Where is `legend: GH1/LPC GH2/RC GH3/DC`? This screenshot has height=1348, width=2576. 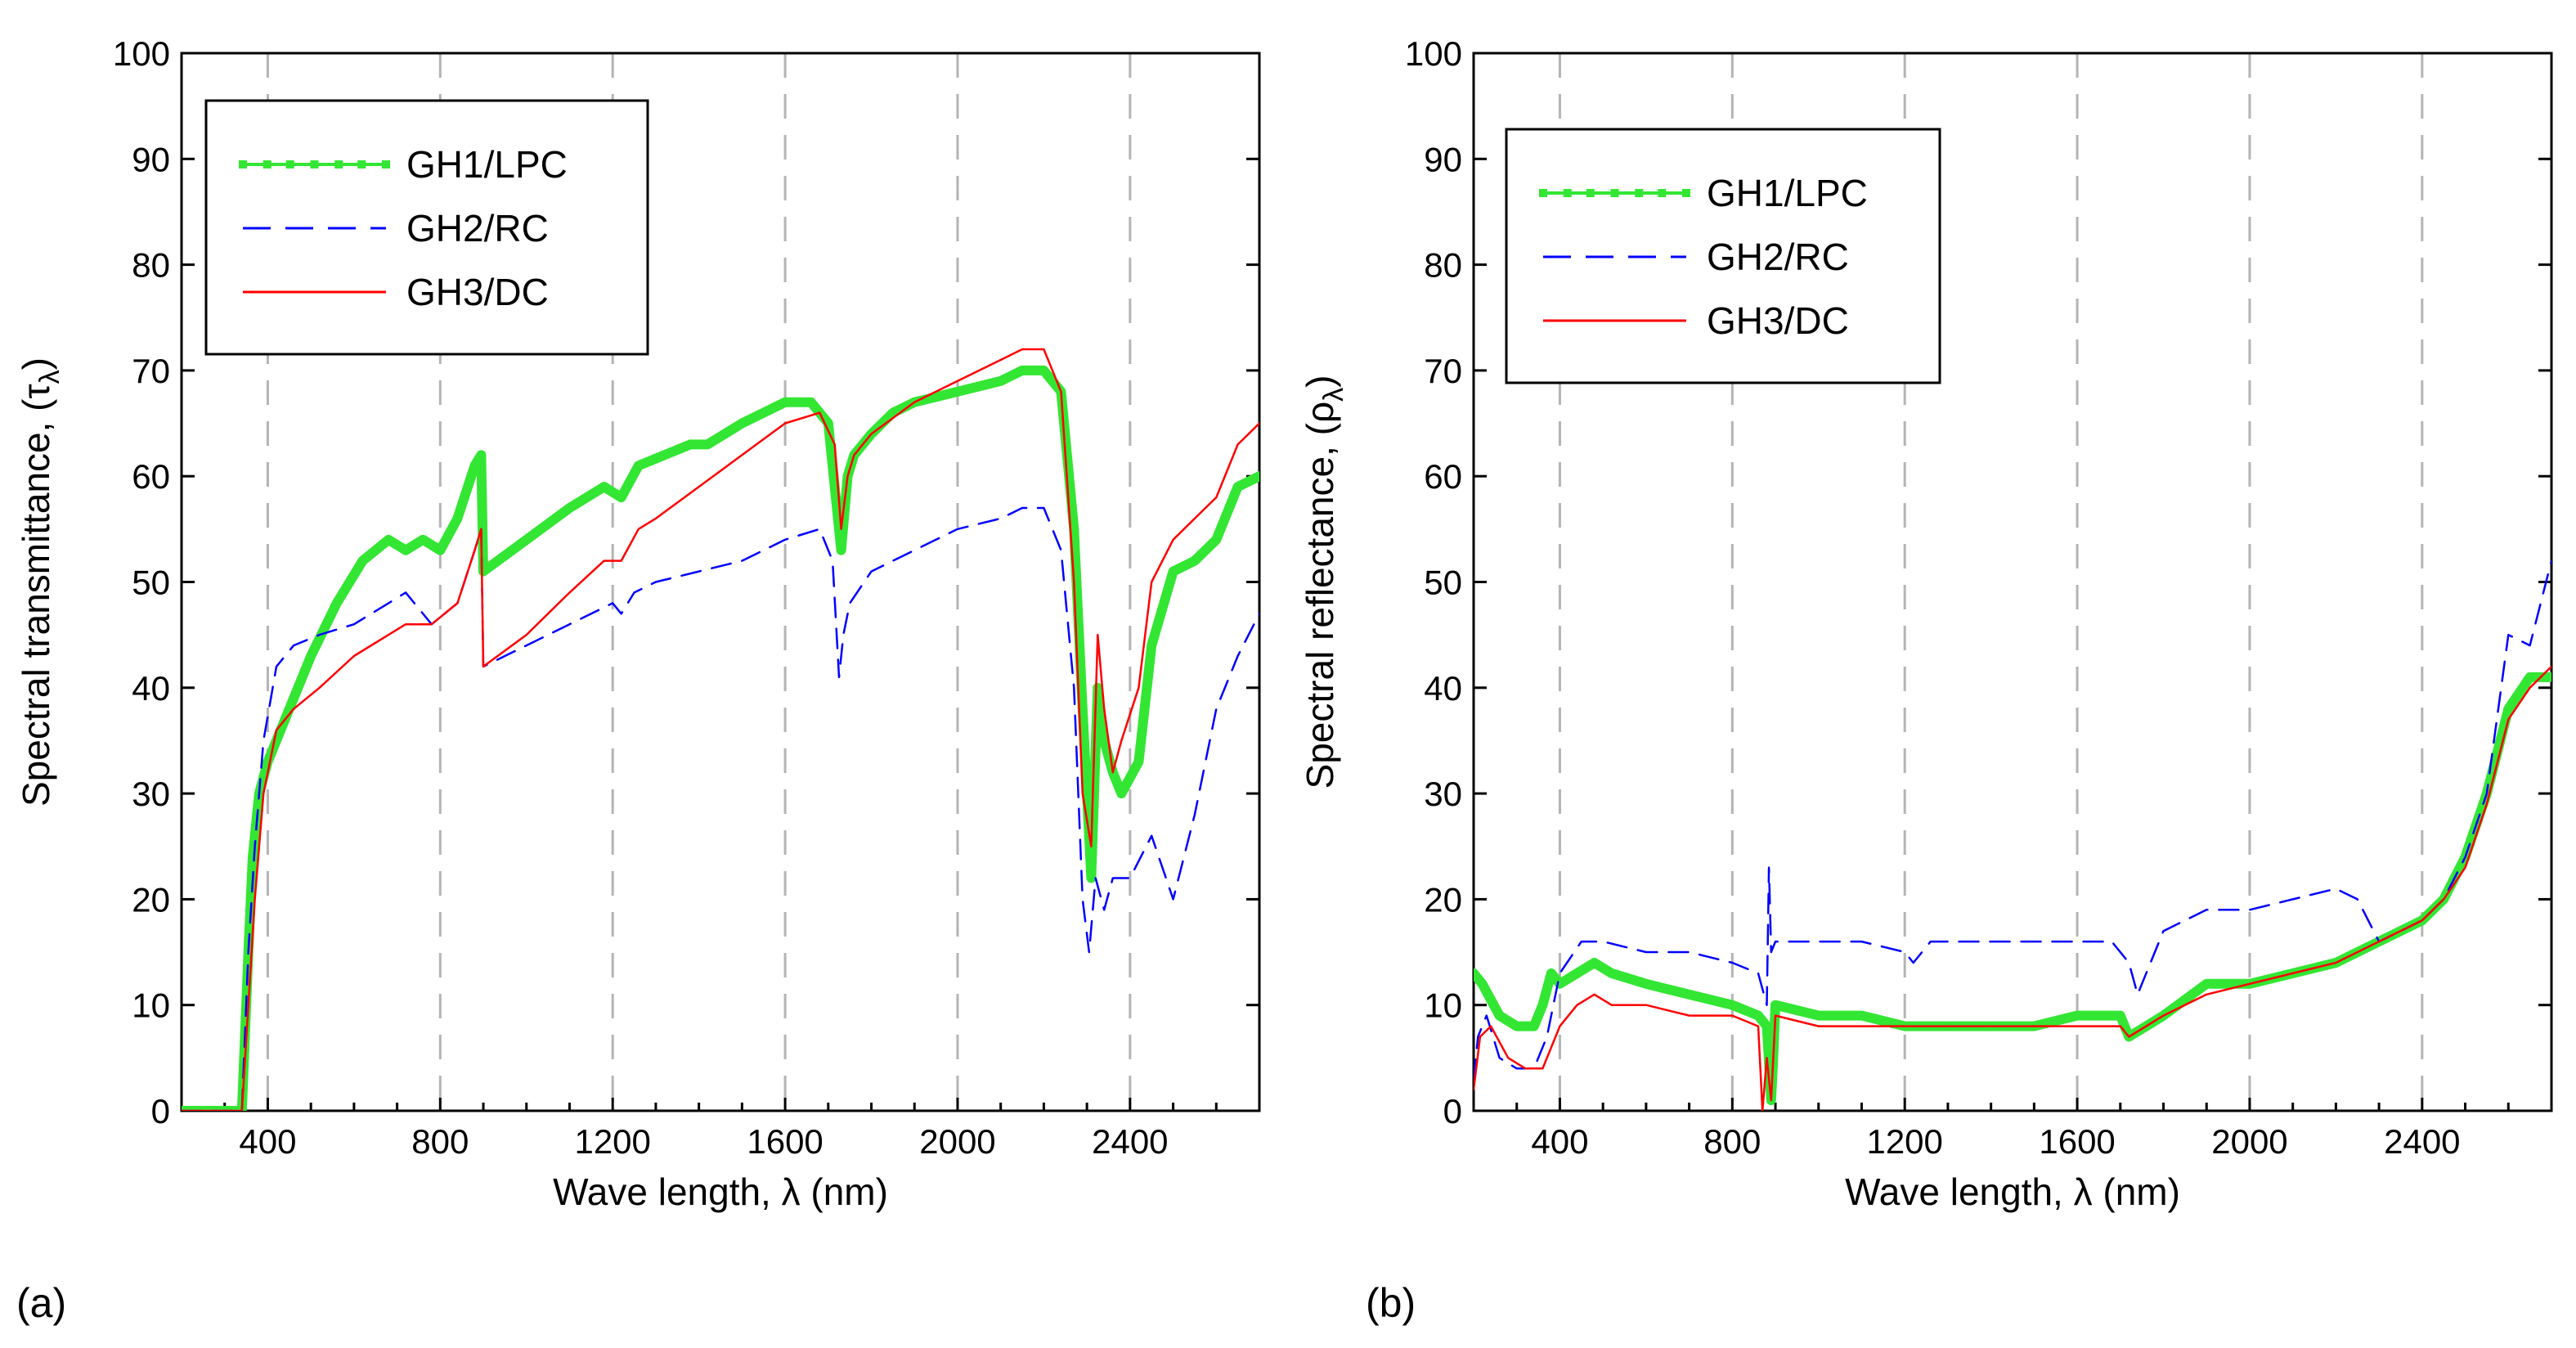 legend: GH1/LPC GH2/RC GH3/DC is located at coordinates (426, 227).